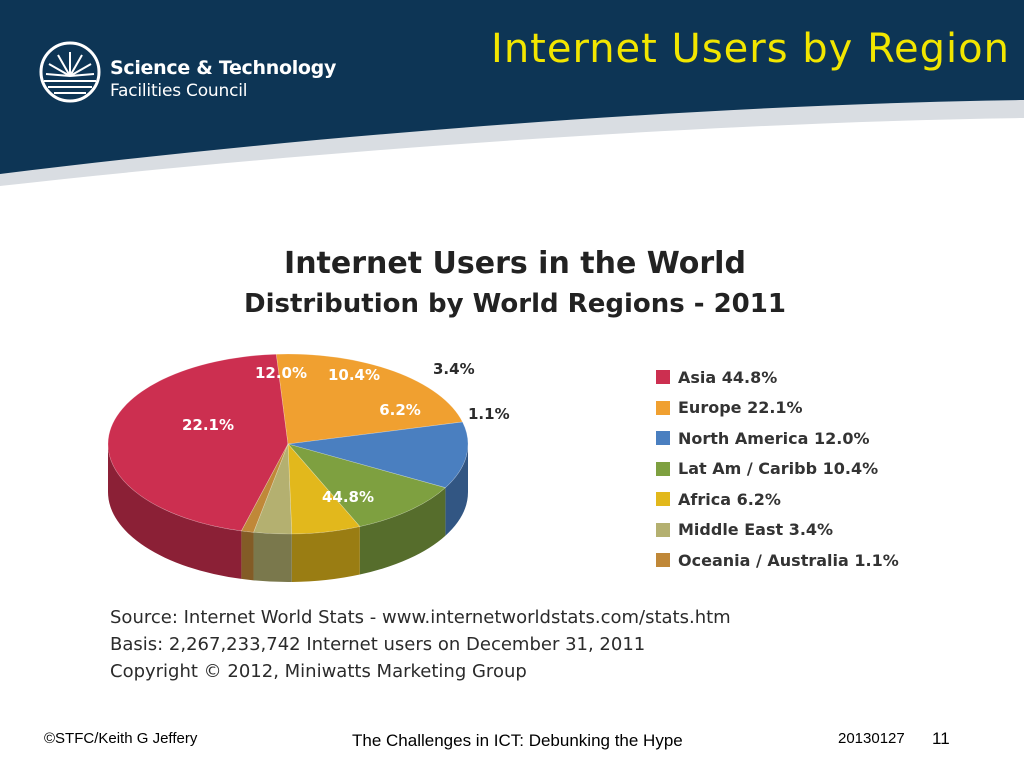  I want to click on legend-label: Asia 44.8%, so click(728, 377).